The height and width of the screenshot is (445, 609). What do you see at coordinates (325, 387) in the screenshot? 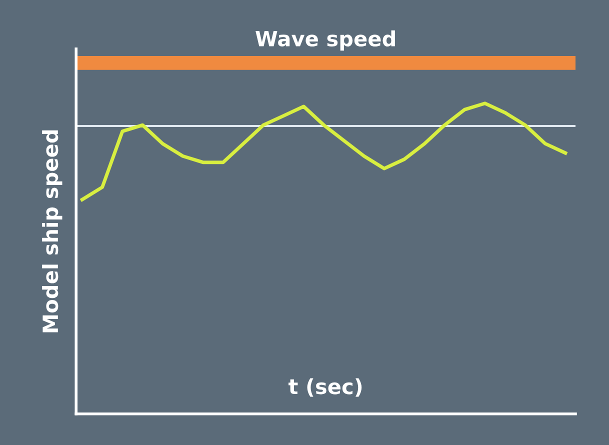
I see `x-axis-title: t (sec)` at bounding box center [325, 387].